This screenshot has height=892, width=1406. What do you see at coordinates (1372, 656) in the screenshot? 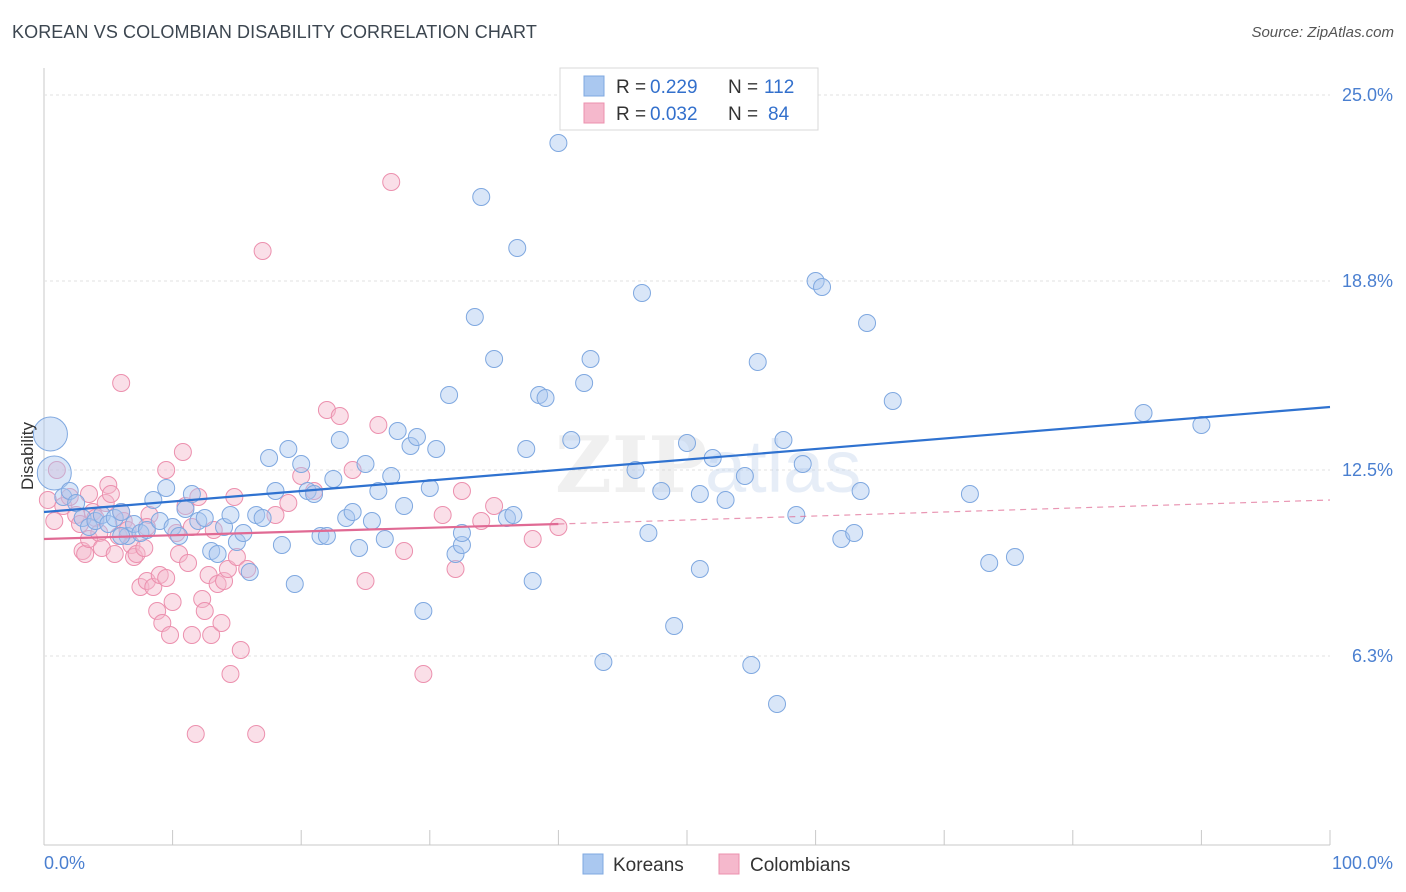
I see `y-tick-label: 6.3%` at bounding box center [1372, 656].